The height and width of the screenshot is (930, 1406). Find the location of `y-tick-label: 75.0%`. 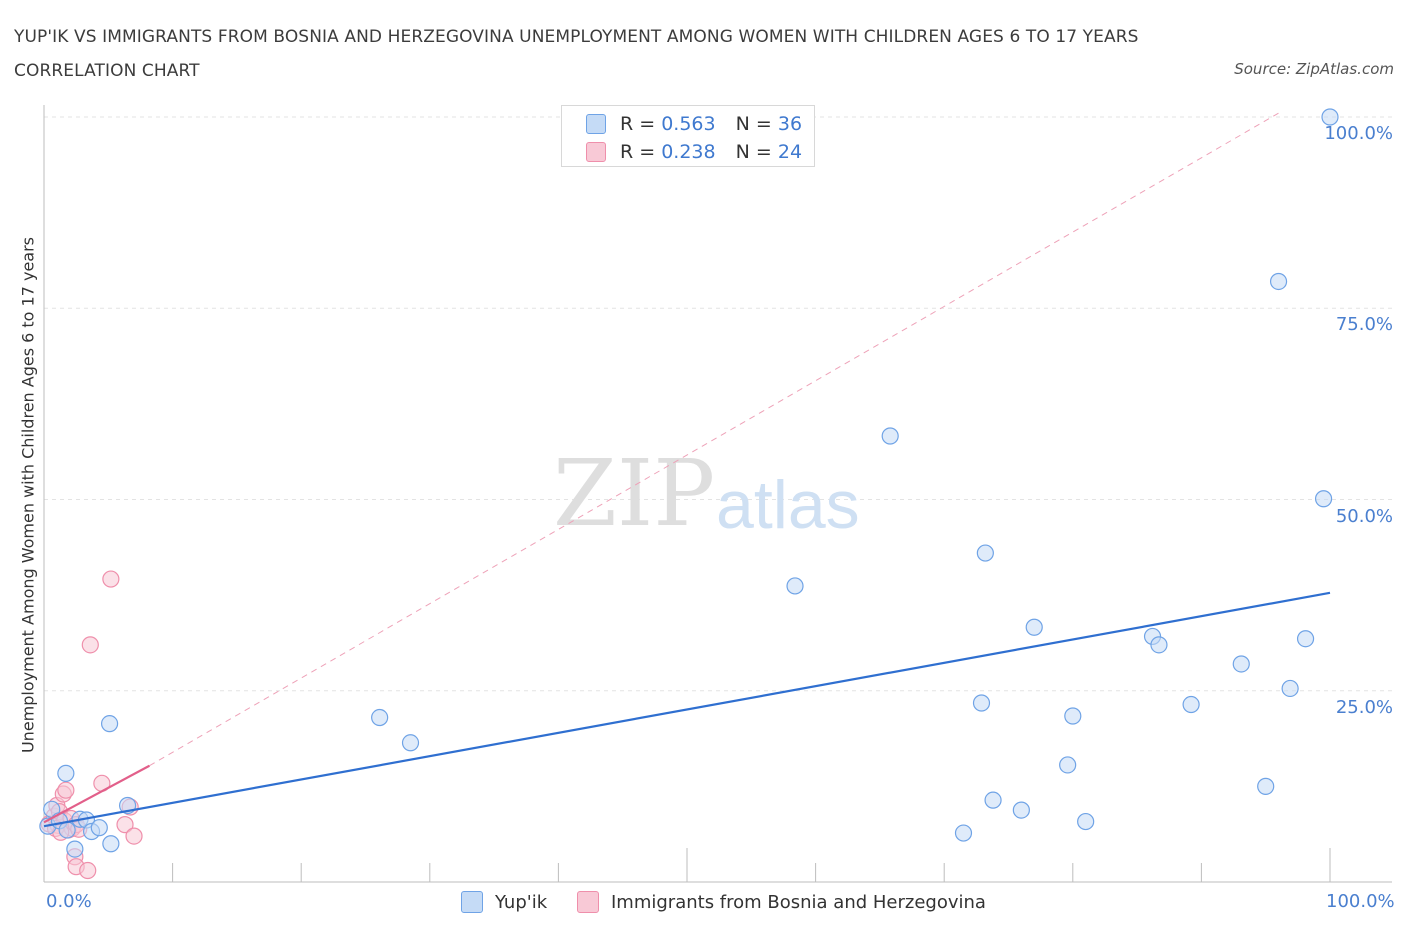

y-tick-label: 75.0% is located at coordinates (1364, 325).